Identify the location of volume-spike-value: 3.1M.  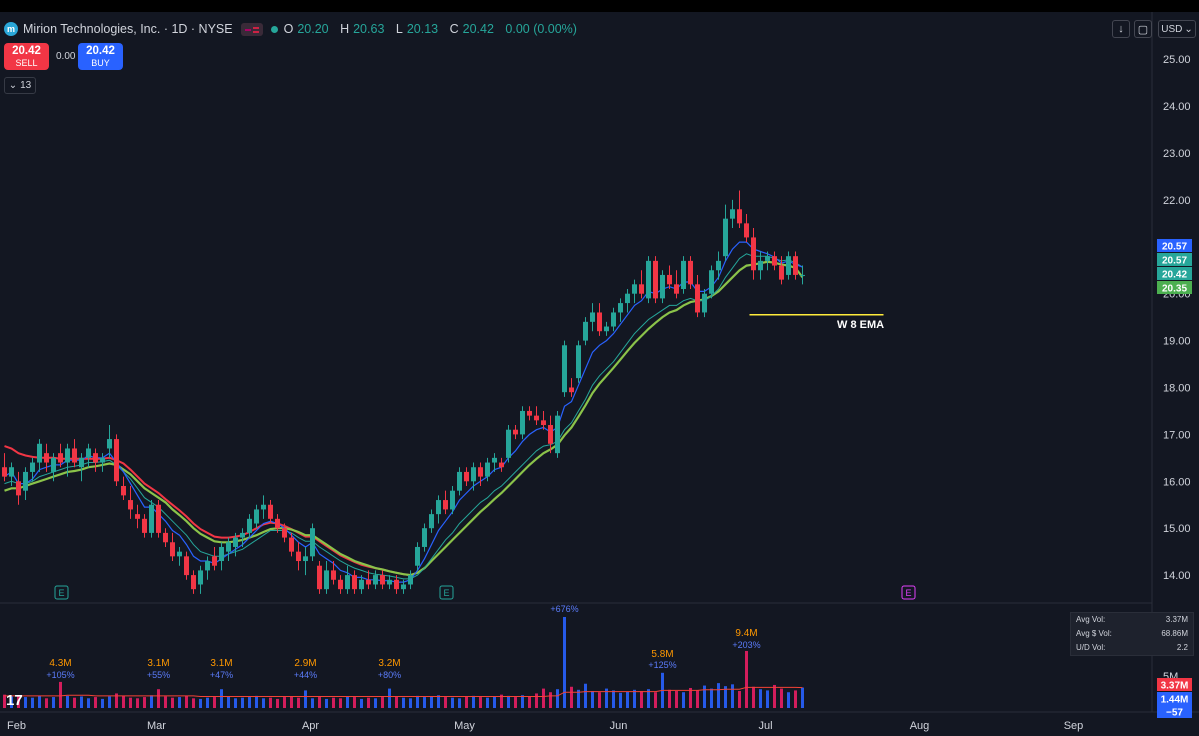
(221, 663).